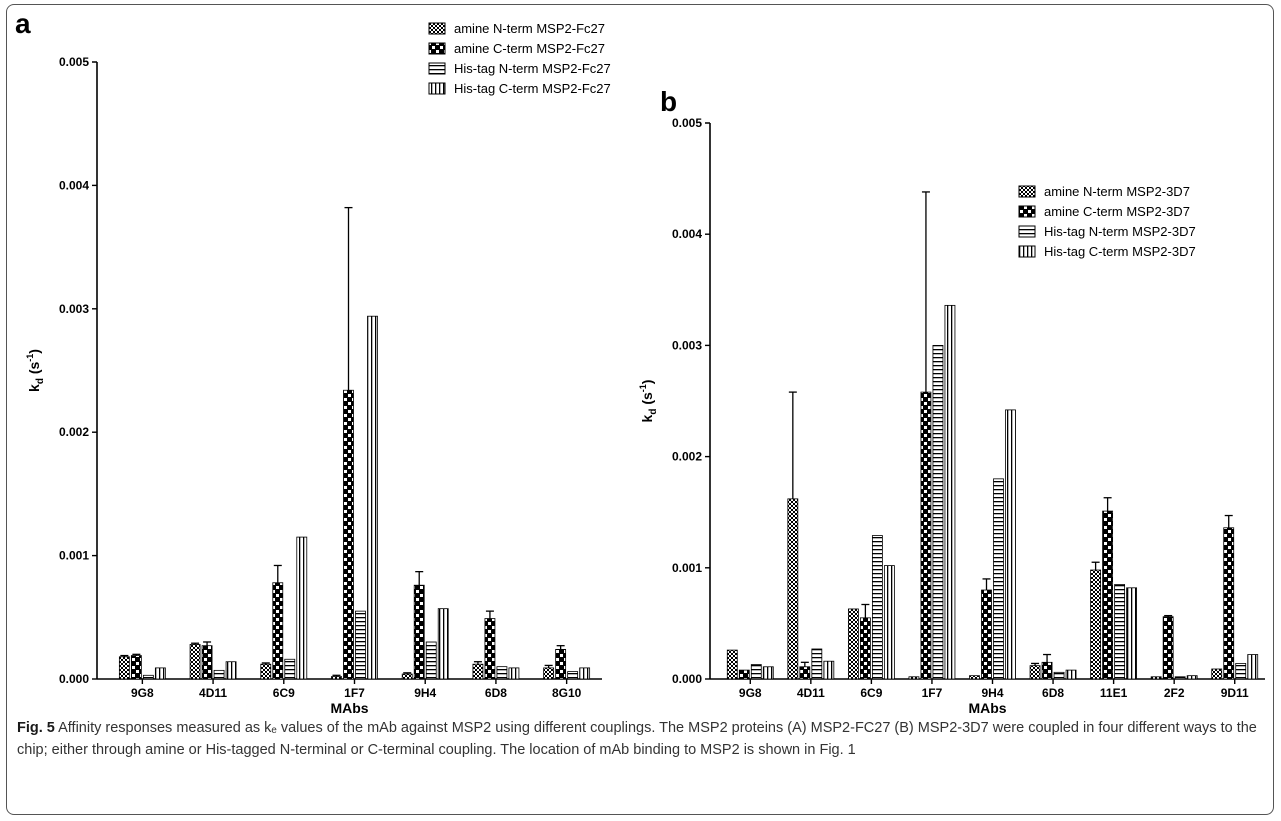 The width and height of the screenshot is (1281, 821). I want to click on x-tick-label: 6D8, so click(496, 693).